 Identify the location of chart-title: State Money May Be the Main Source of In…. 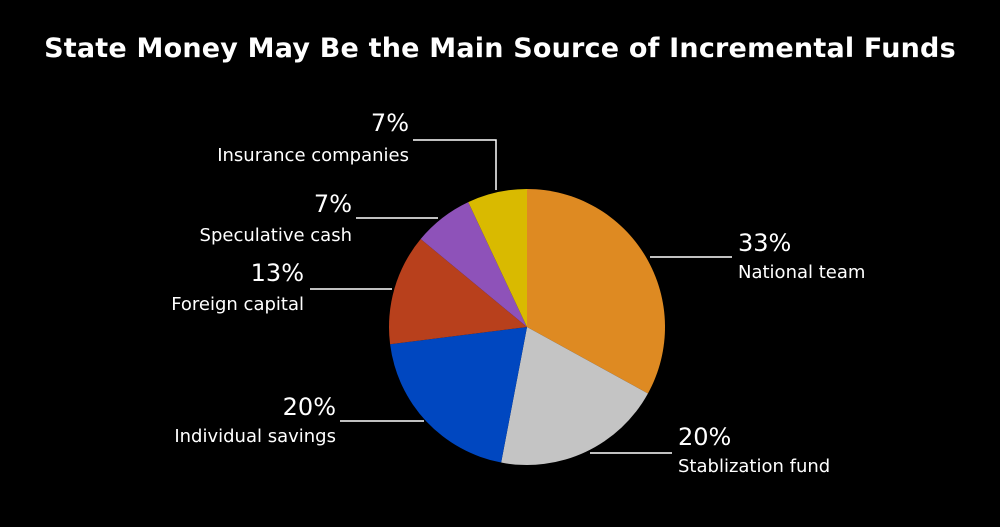
(500, 48).